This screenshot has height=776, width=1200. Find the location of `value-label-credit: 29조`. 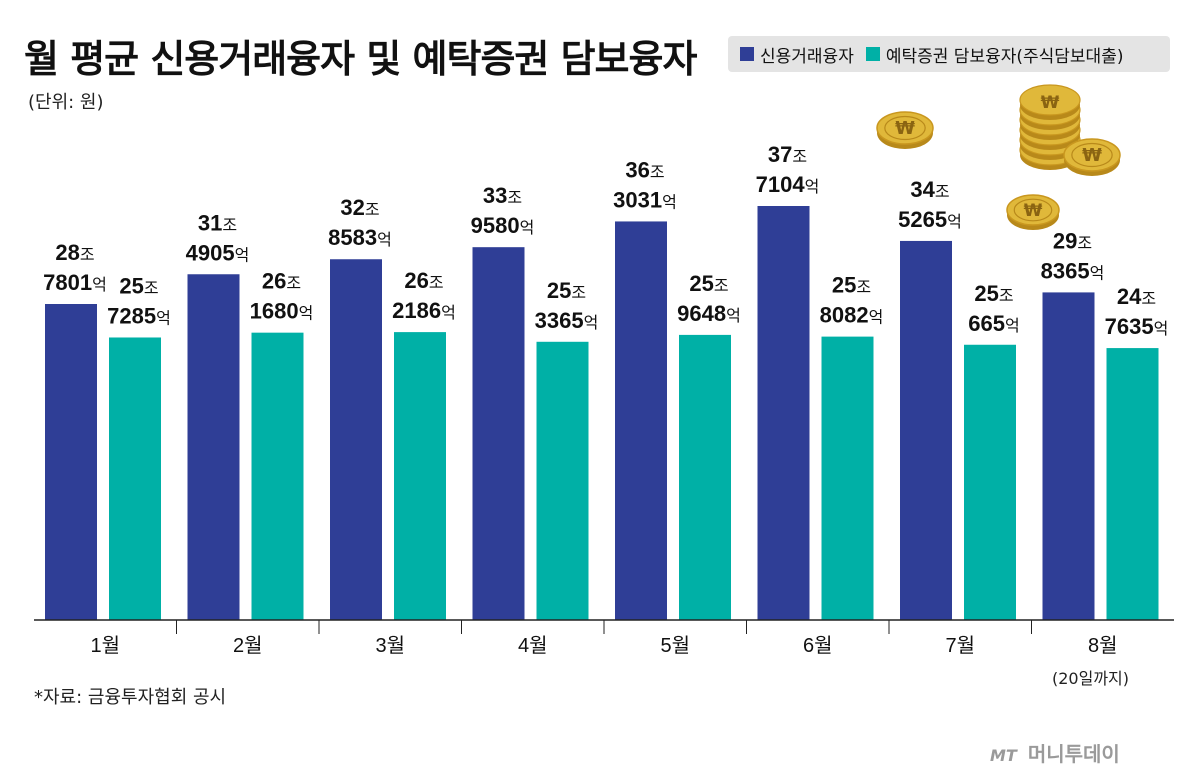

value-label-credit: 29조 is located at coordinates (1072, 240).